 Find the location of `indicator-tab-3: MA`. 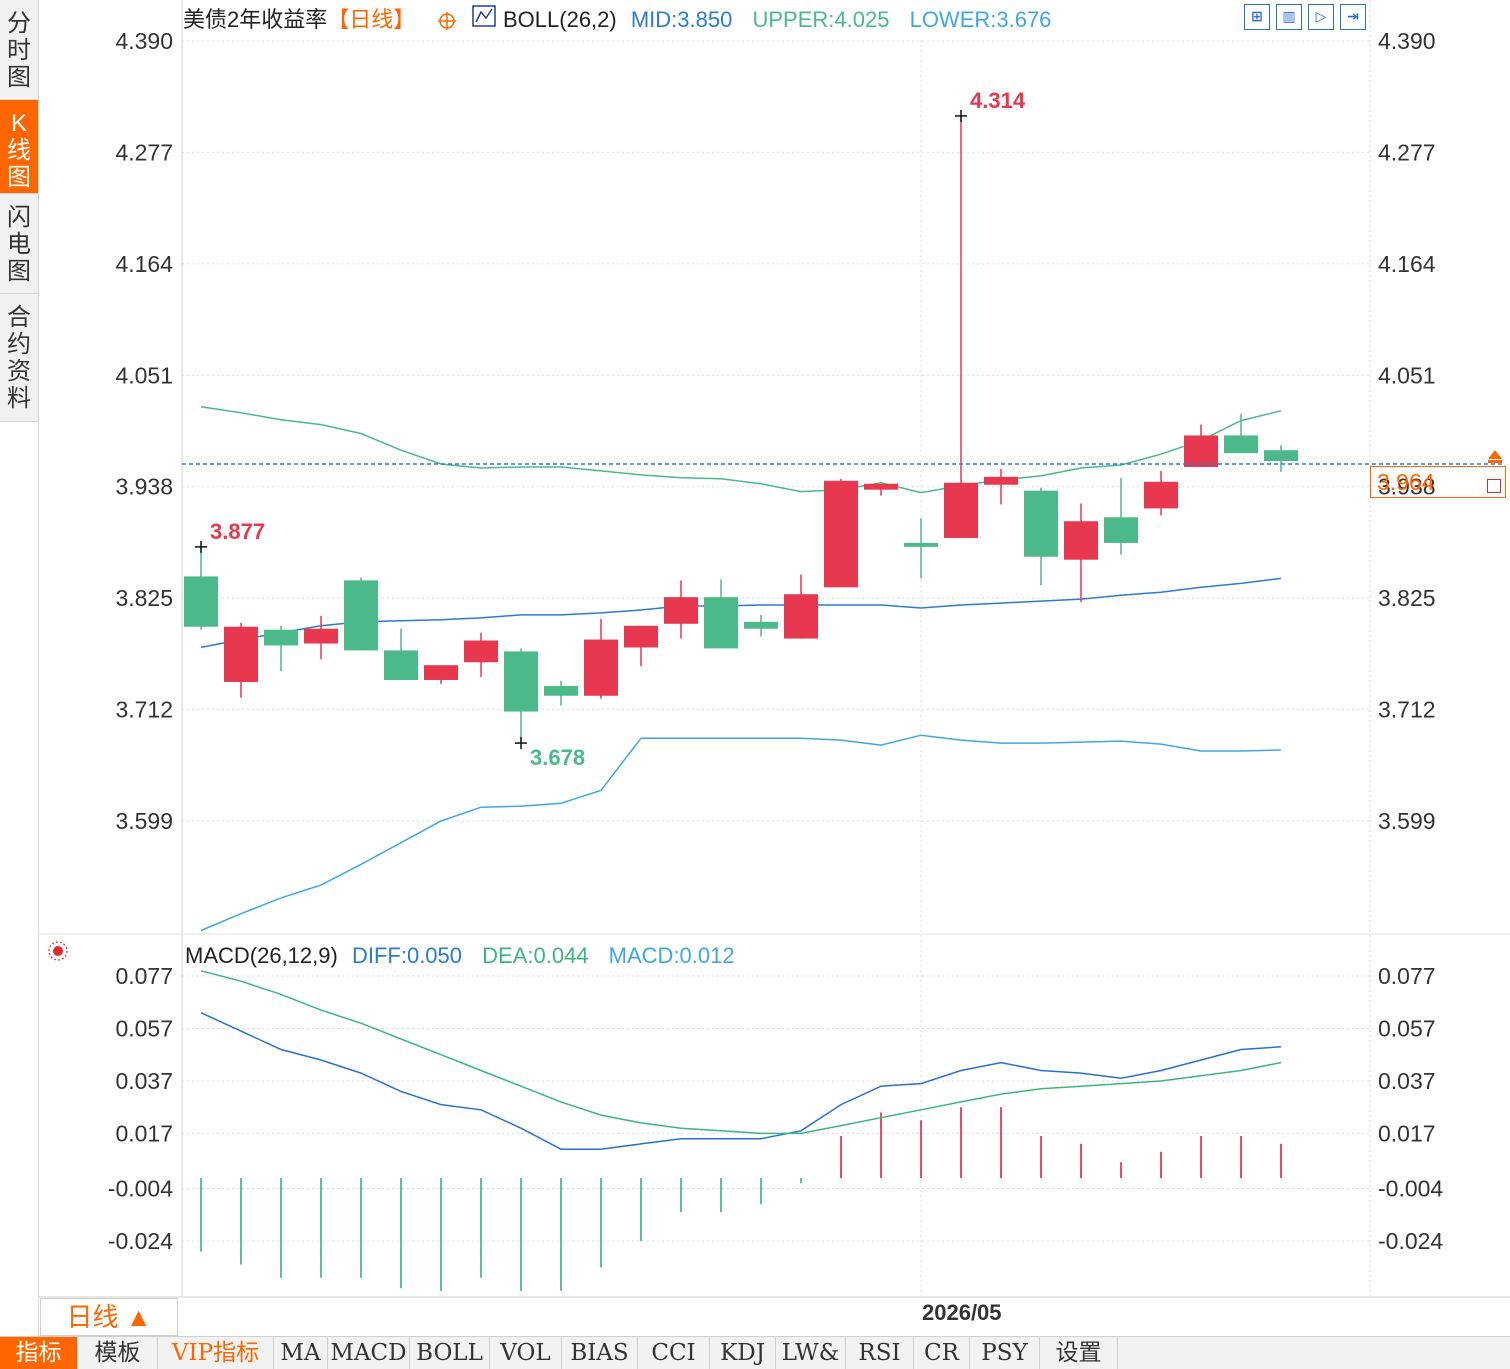

indicator-tab-3: MA is located at coordinates (301, 1353).